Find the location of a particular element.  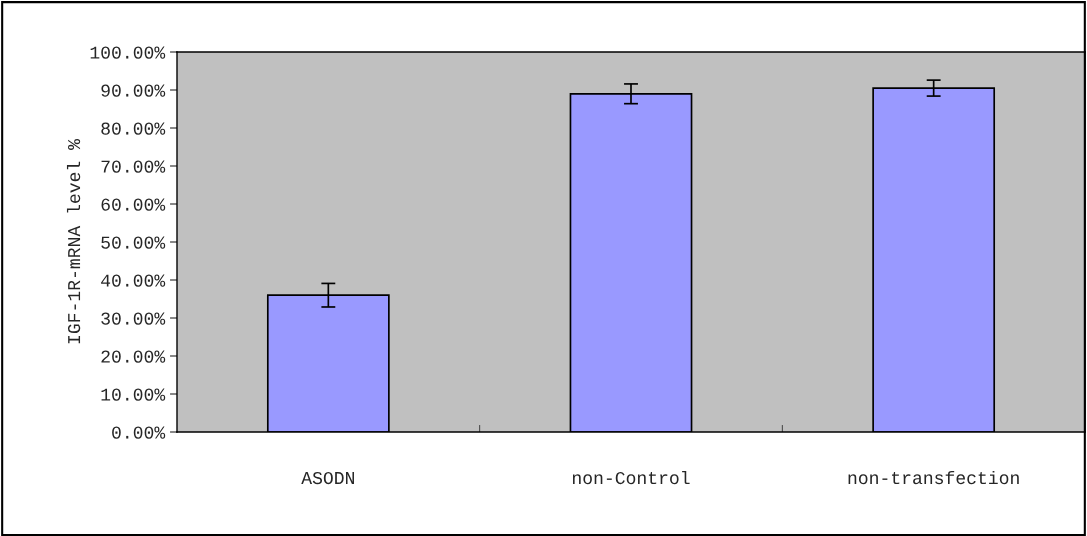

y-tick-label: 90.00% is located at coordinates (133, 90).